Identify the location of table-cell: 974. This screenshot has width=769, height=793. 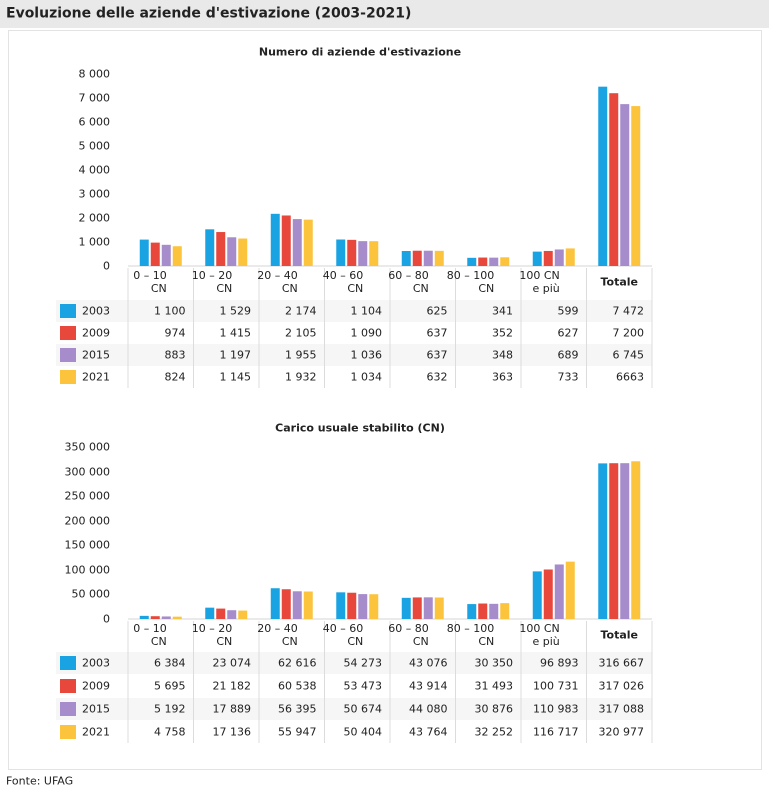
(175, 333).